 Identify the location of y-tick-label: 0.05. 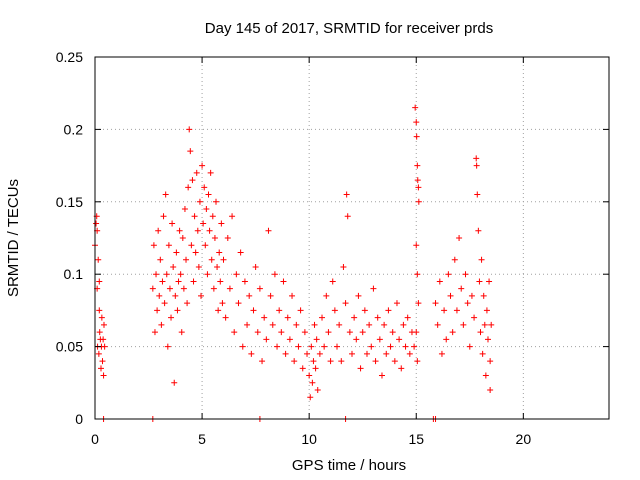
(69, 347).